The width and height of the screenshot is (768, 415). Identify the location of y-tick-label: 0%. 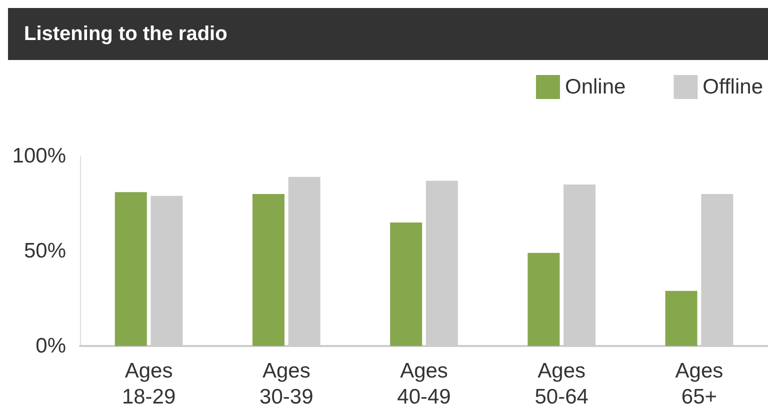
(51, 346).